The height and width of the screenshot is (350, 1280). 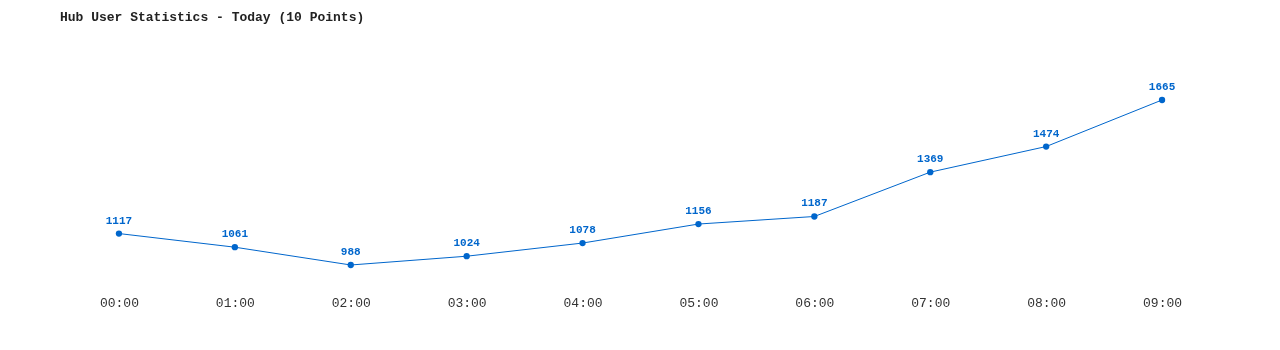 I want to click on x-tick-label: 07:00, so click(x=931, y=303).